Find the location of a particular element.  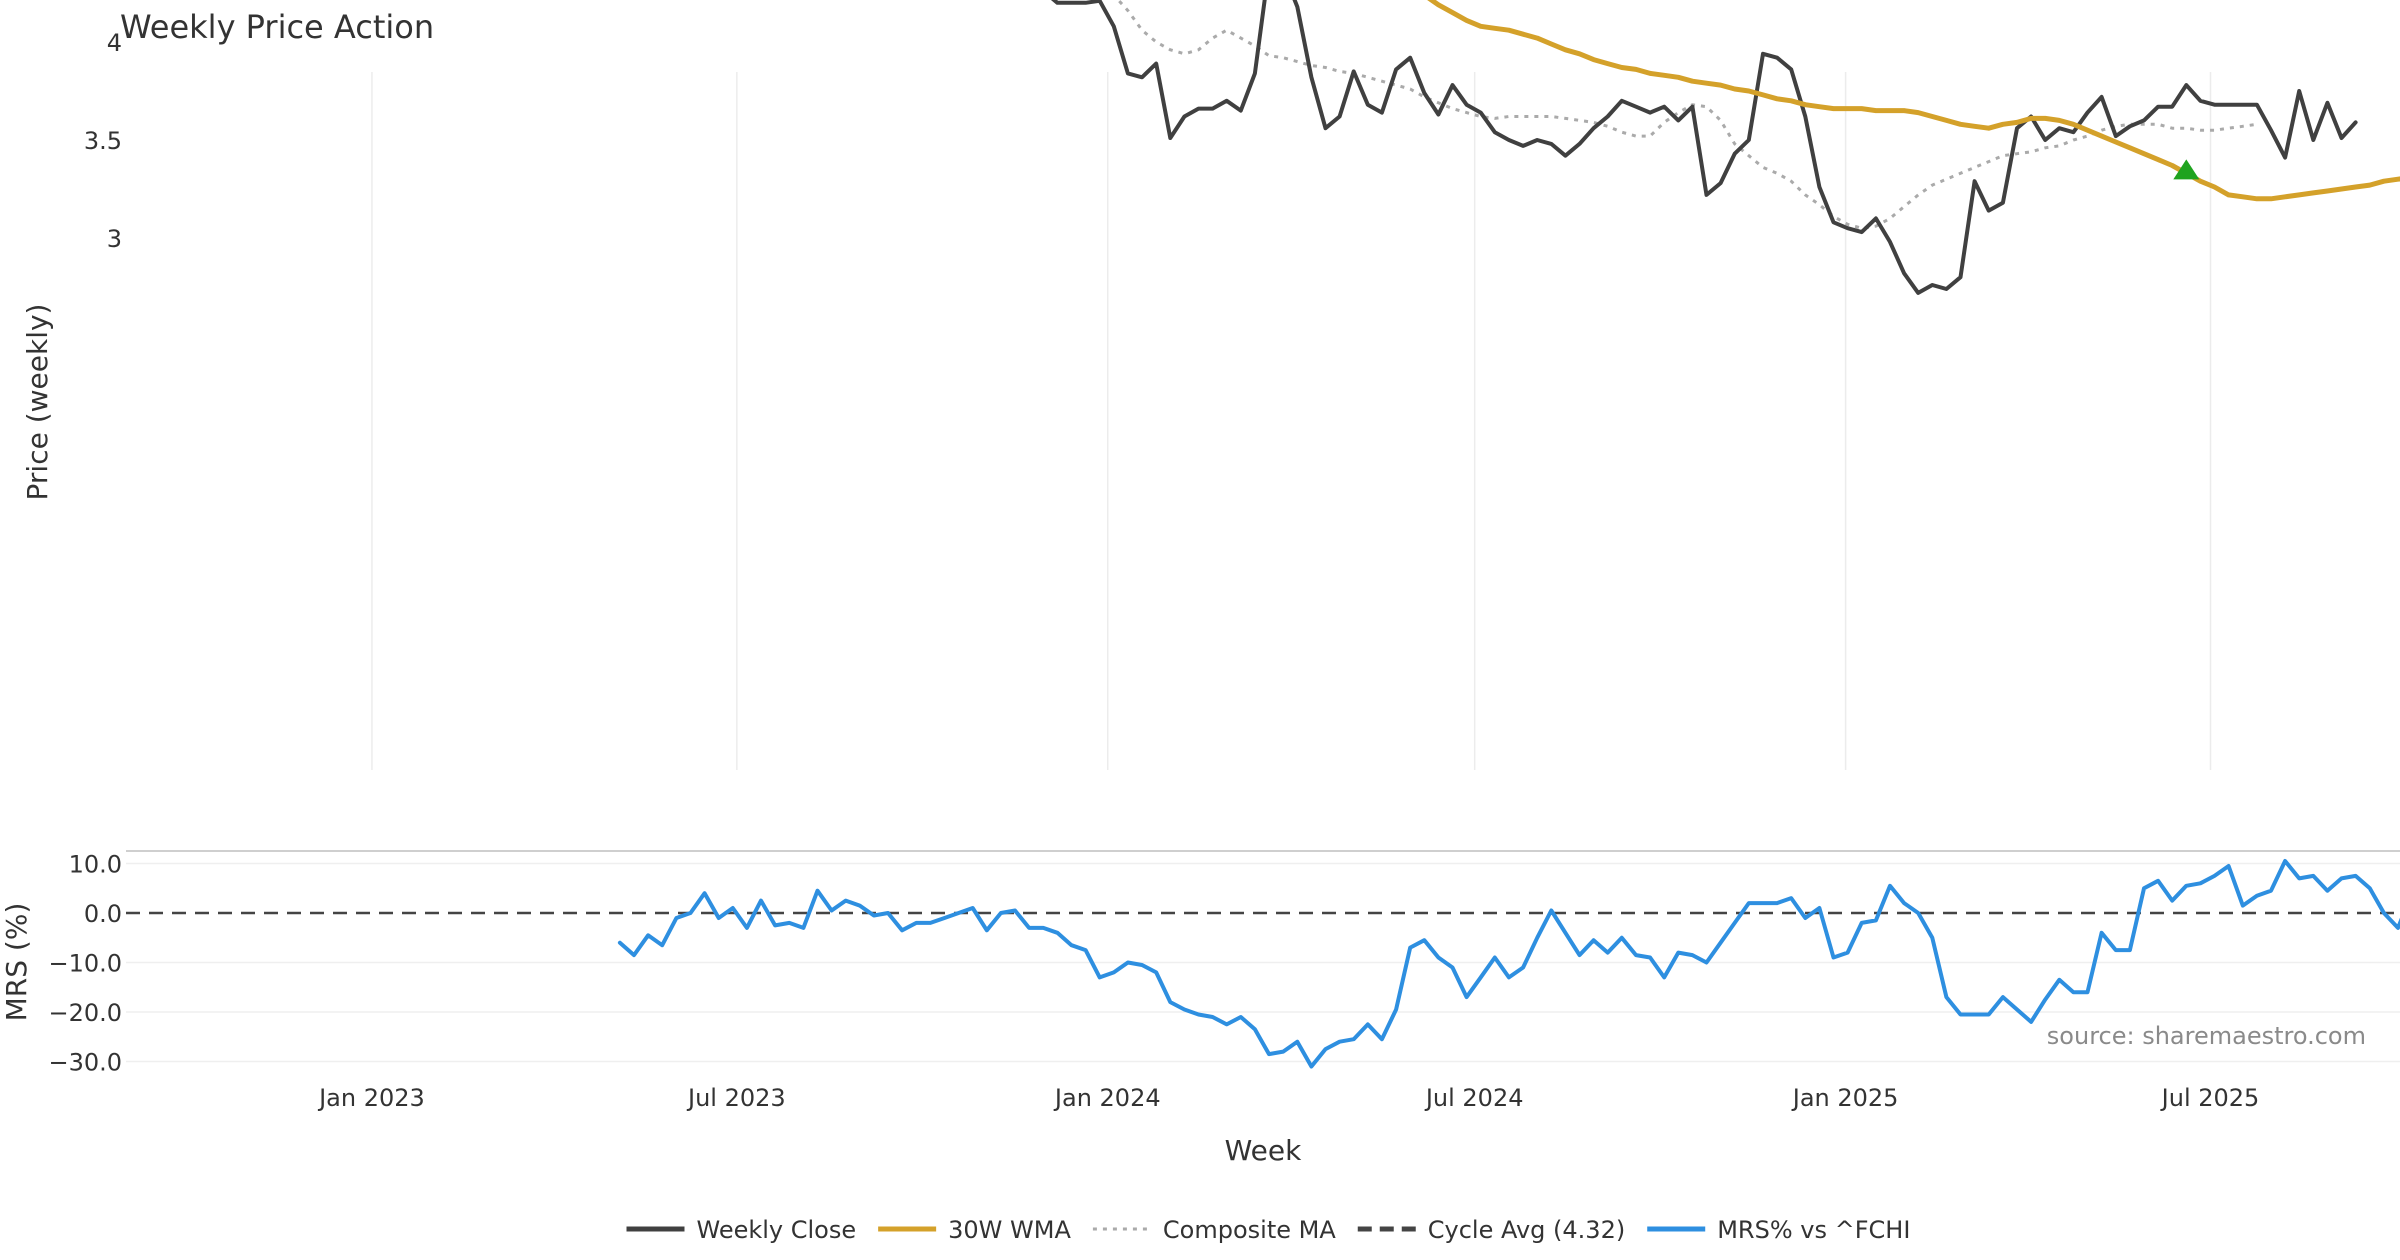

price-y-ticks: 33.544.555.56 is located at coordinates (103, 141).